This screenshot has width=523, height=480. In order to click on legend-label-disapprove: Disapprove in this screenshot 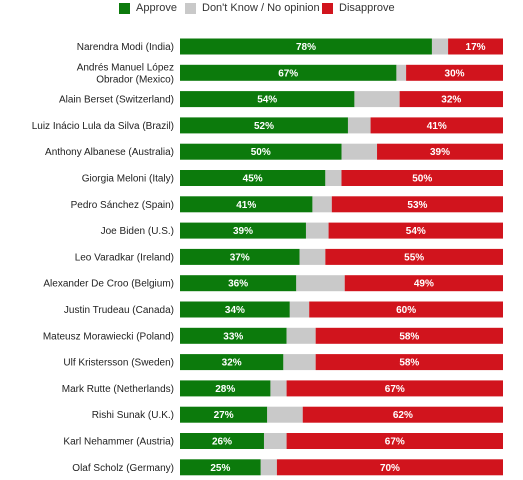, I will do `click(367, 8)`.